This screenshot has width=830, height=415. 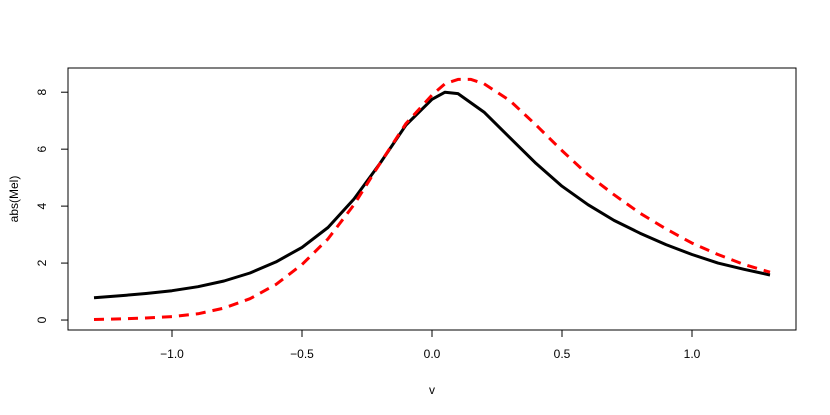 I want to click on y-tick-label: 2, so click(x=42, y=262).